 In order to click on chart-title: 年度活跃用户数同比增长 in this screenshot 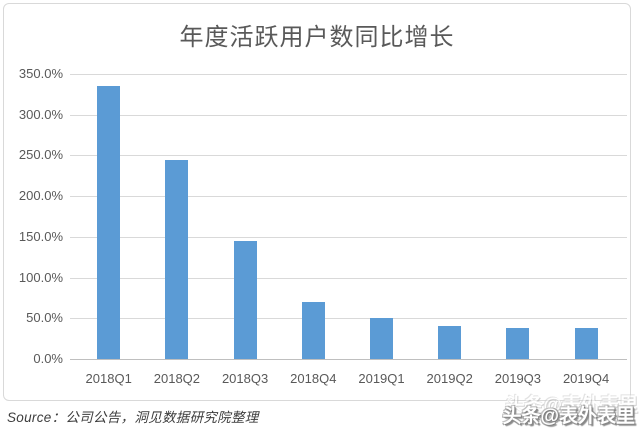, I will do `click(317, 37)`.